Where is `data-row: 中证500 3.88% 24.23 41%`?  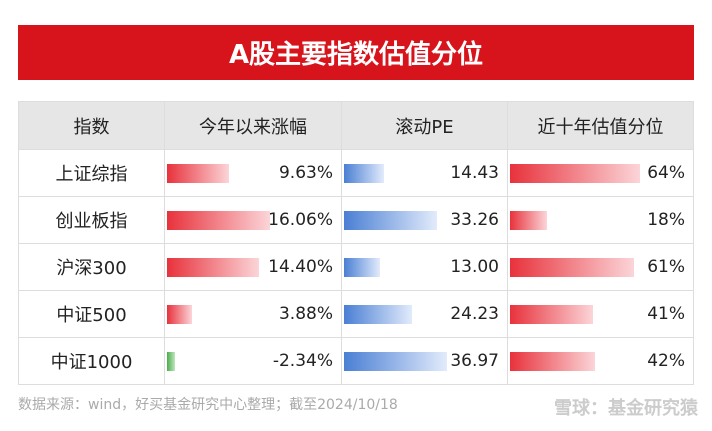 data-row: 中证500 3.88% 24.23 41% is located at coordinates (356, 313).